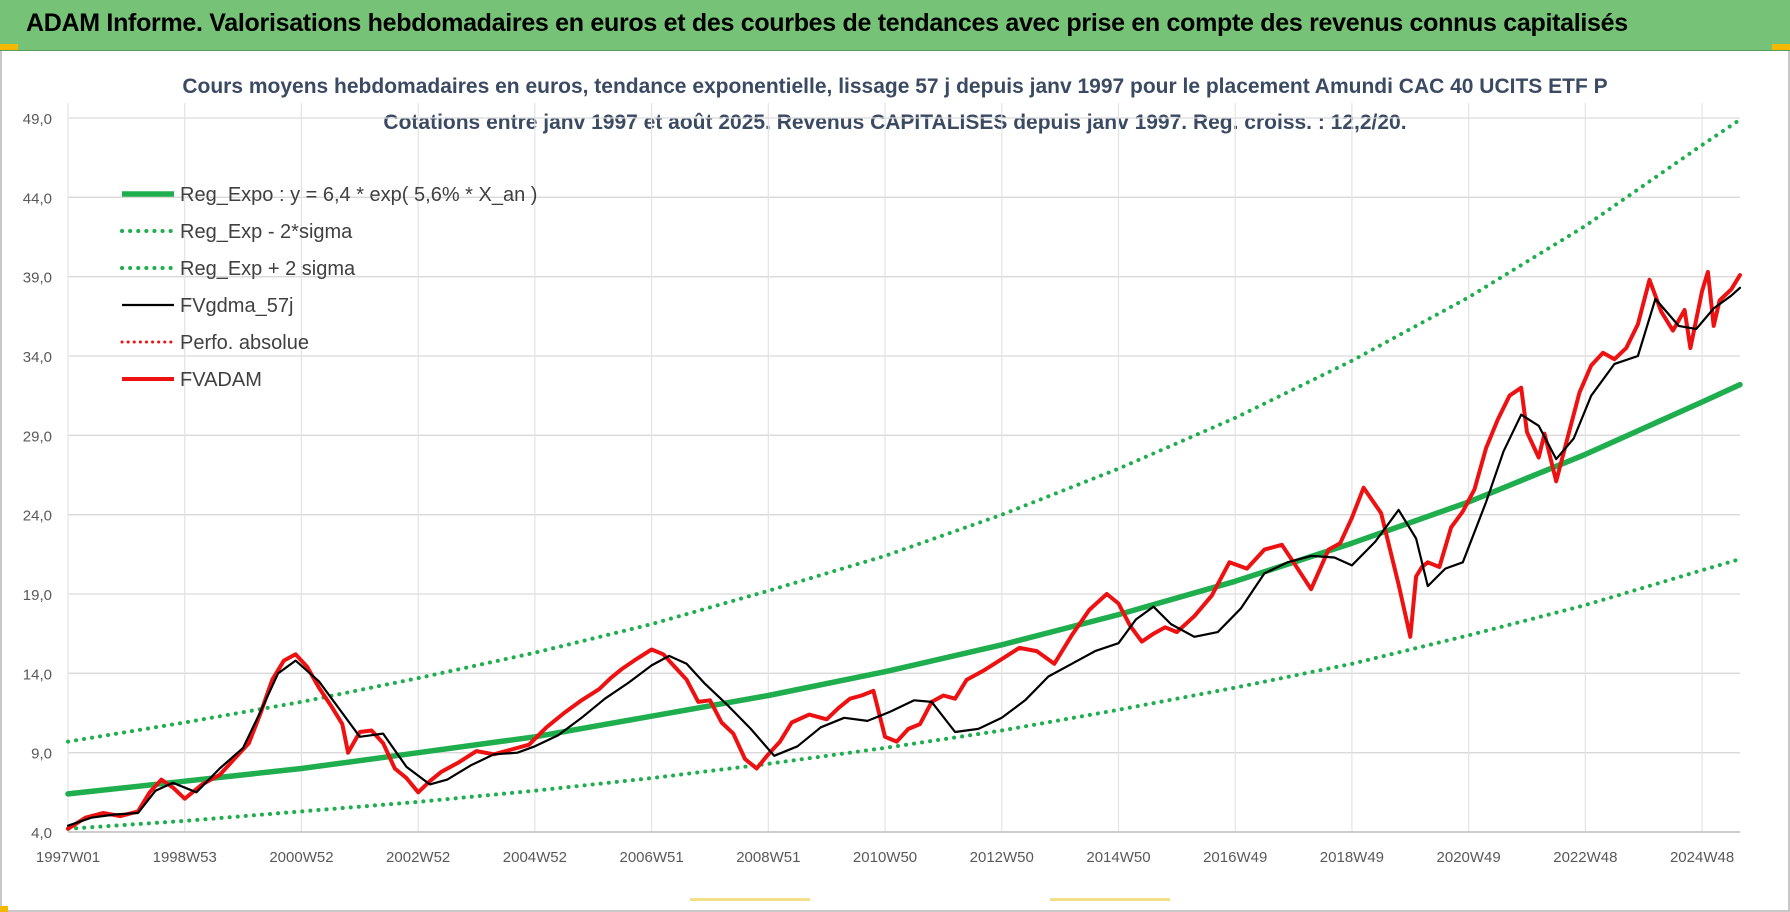 This screenshot has height=912, width=1790. Describe the element at coordinates (37, 198) in the screenshot. I see `y-tick-label: 44,0` at that location.